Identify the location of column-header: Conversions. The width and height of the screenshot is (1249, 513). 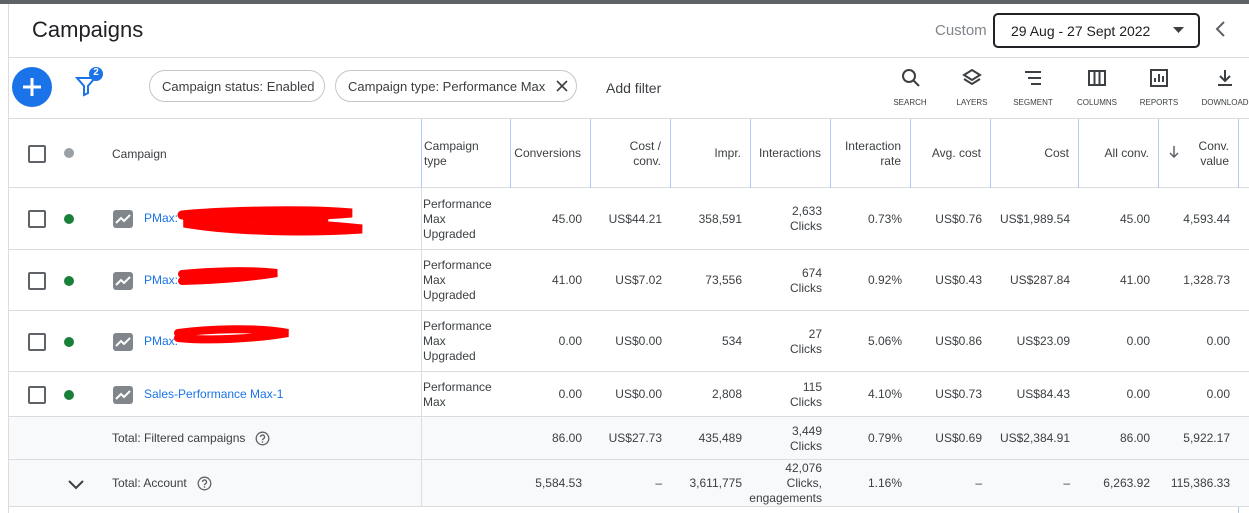
(547, 153).